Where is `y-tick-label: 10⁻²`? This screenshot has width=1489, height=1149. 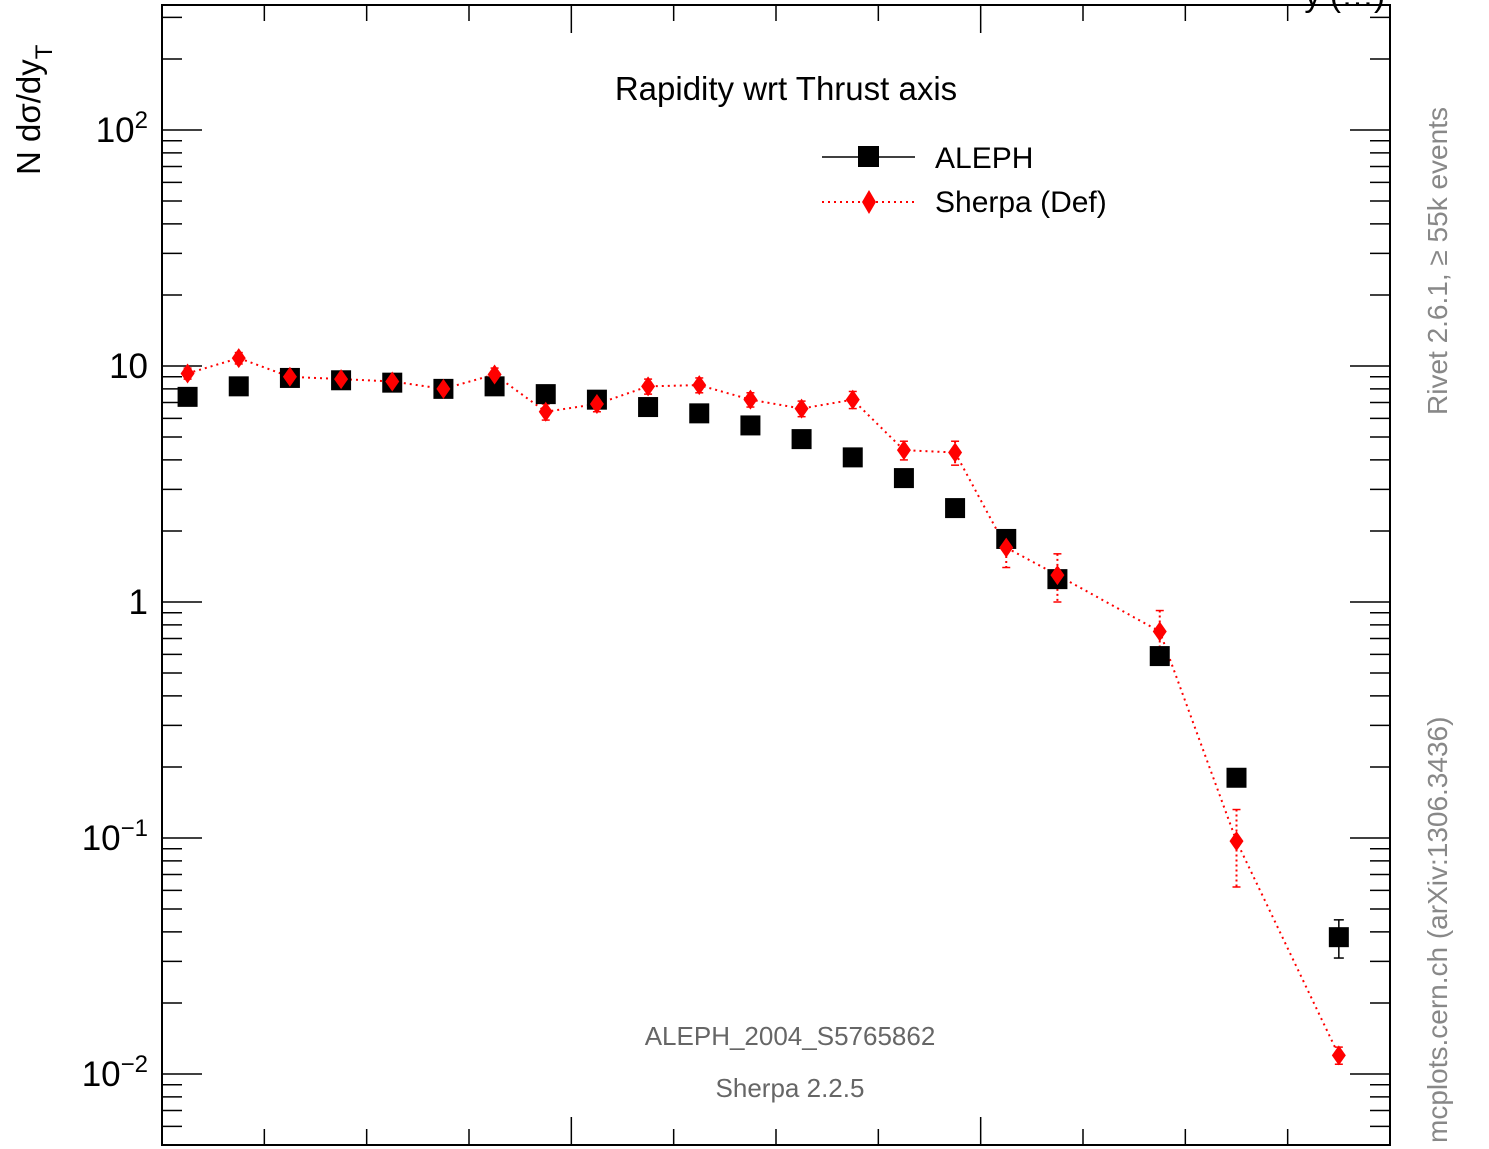 y-tick-label: 10⁻² is located at coordinates (115, 1072).